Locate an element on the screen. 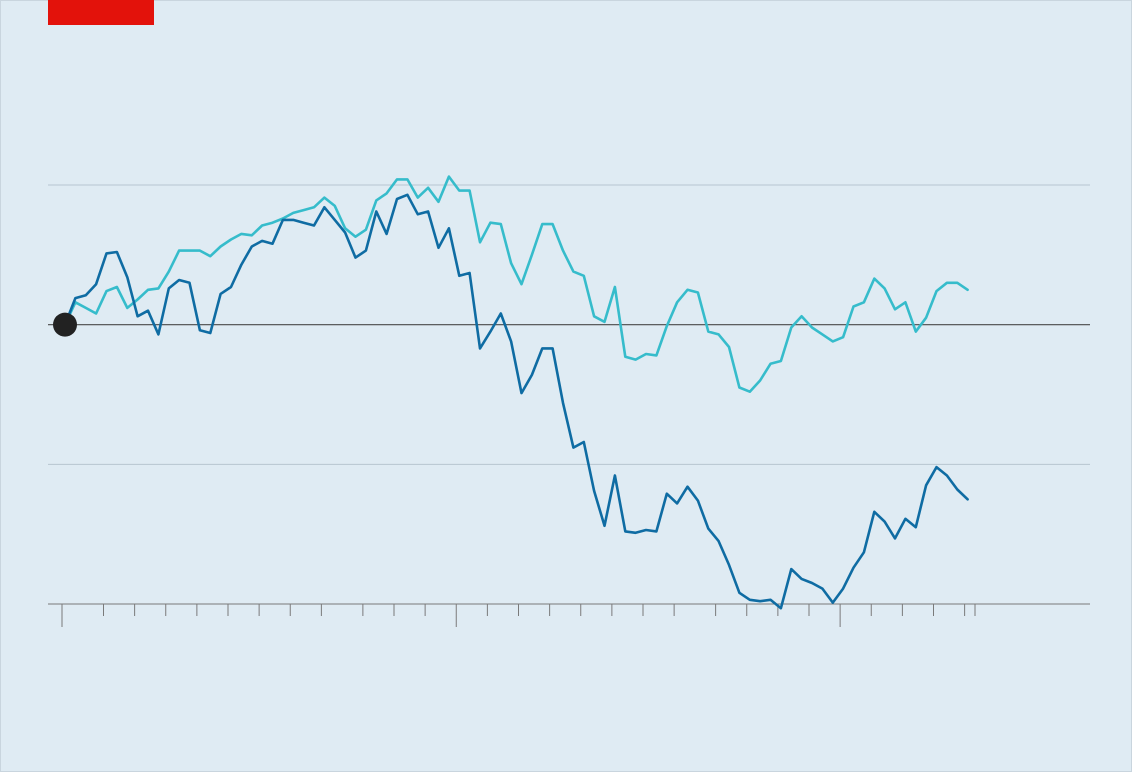  start-marker-group is located at coordinates (65, 324).